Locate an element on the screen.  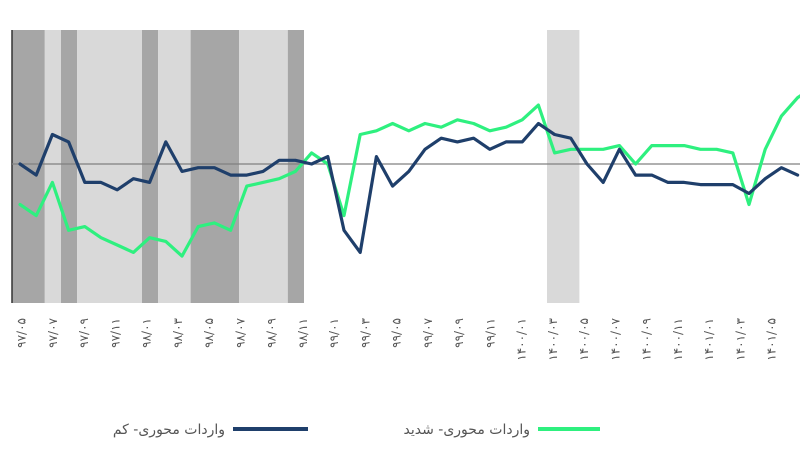
x-tick-label: ۹۸/۰۷ is located at coordinates (240, 332).